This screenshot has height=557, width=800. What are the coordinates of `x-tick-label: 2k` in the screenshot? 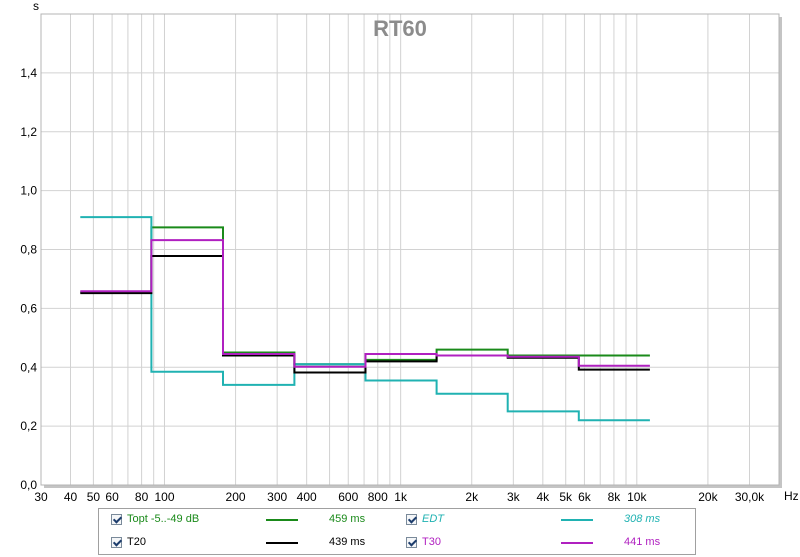 It's located at (472, 497).